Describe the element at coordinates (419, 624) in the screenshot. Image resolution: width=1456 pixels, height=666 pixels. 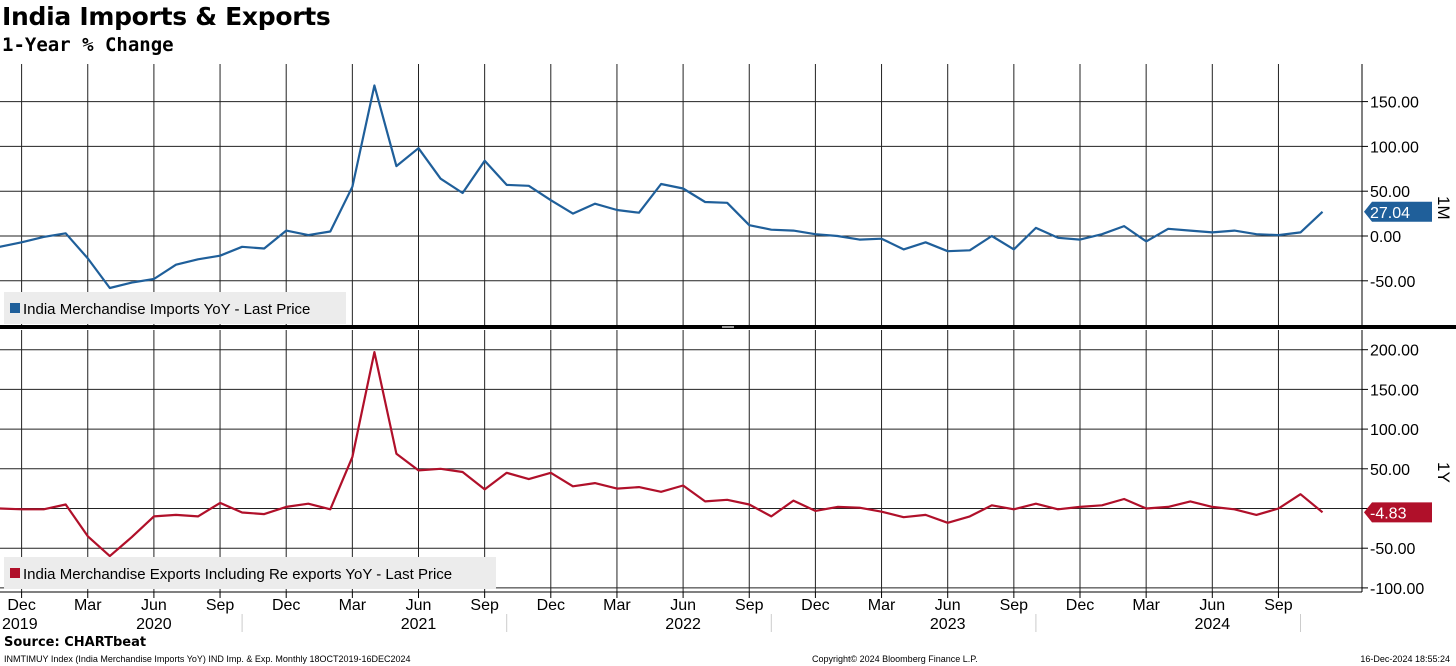
I see `x-year-label: 2021` at that location.